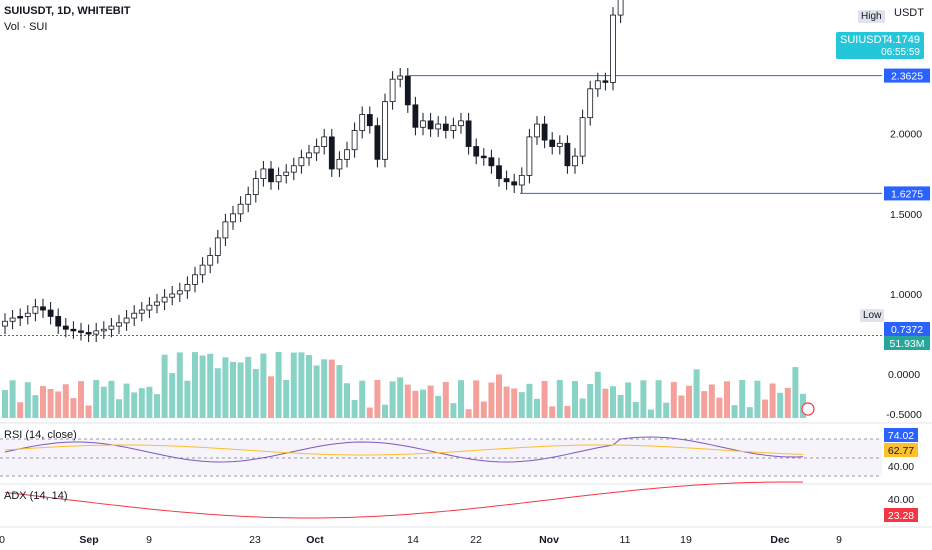 This screenshot has width=932, height=550. Describe the element at coordinates (906, 295) in the screenshot. I see `y-tick-label: 1.0000` at that location.